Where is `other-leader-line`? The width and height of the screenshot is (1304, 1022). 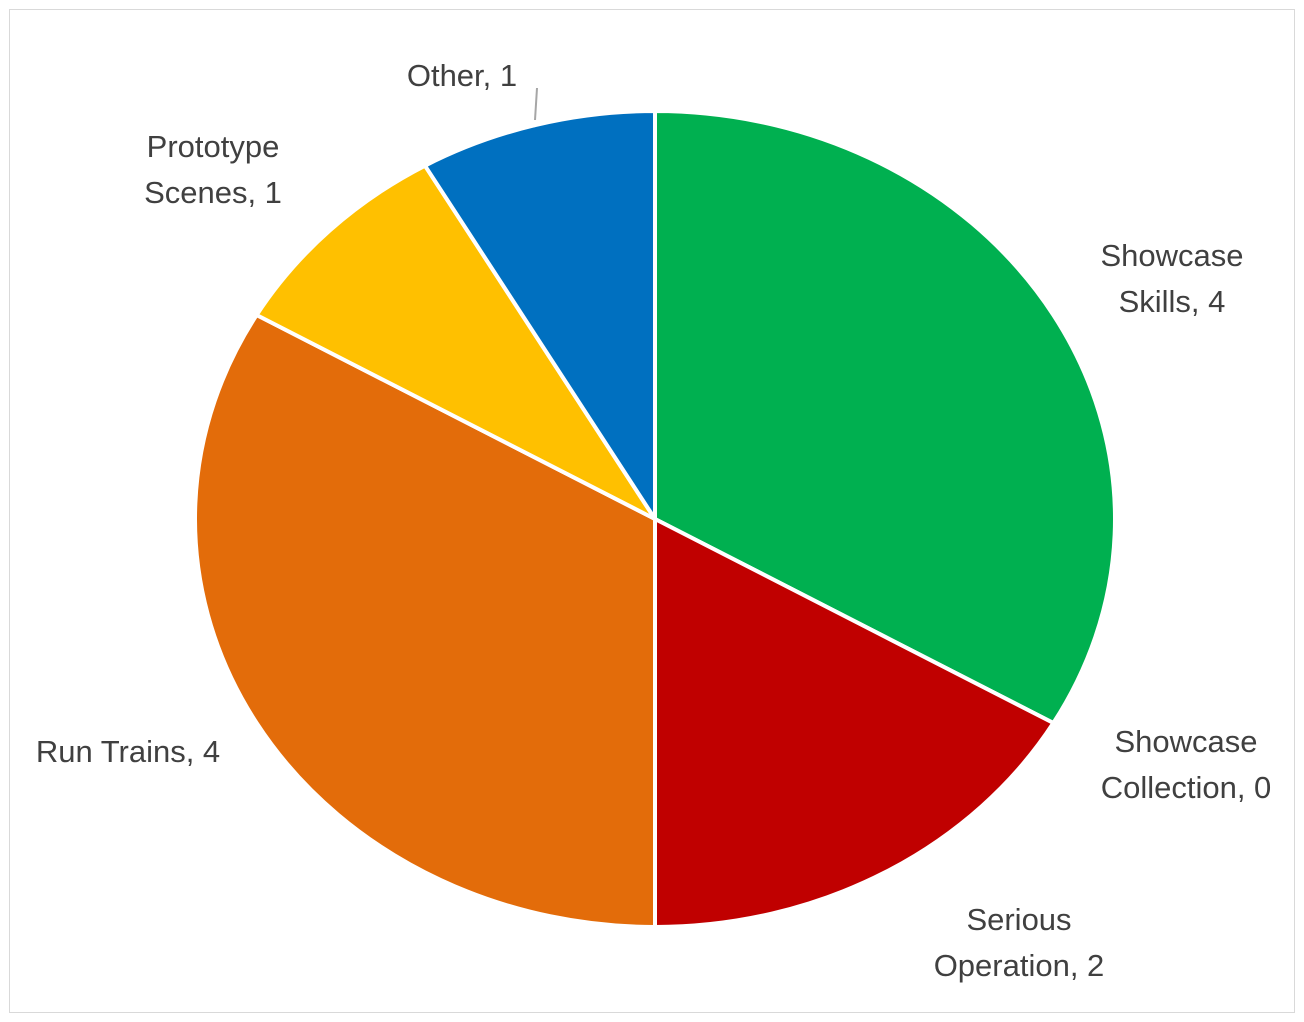
other-leader-line is located at coordinates (536, 104).